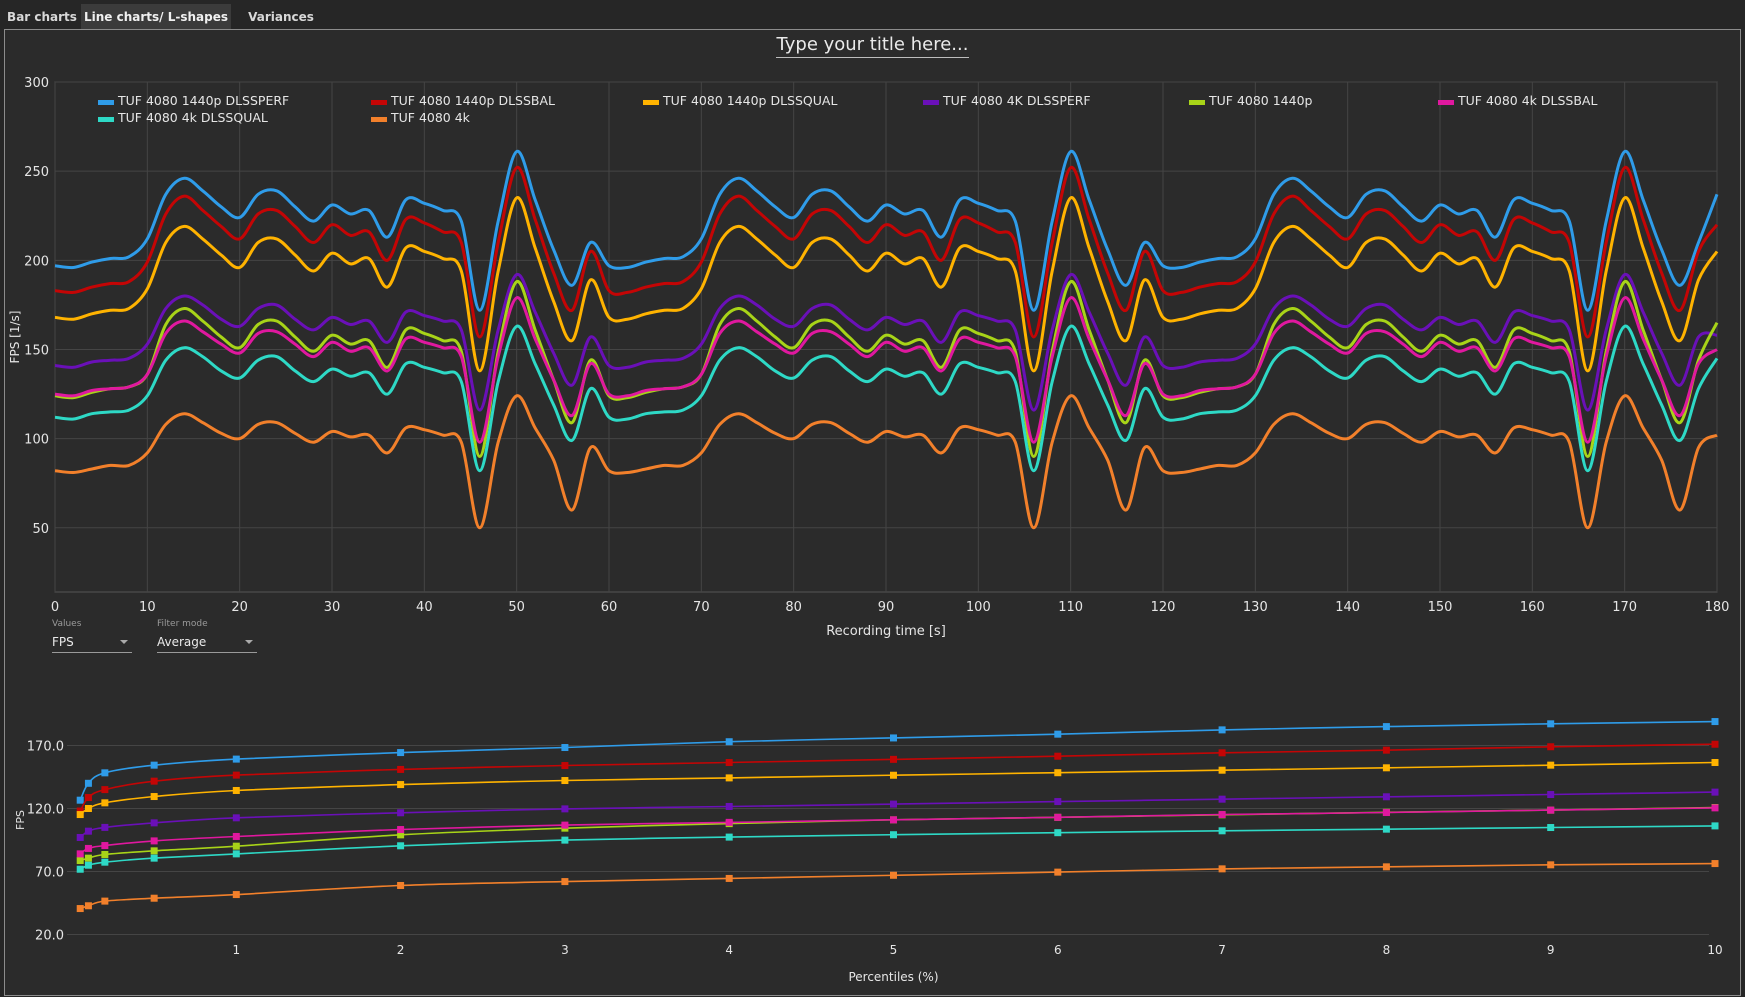 This screenshot has height=997, width=1745. I want to click on x-tick-label: 6, so click(1058, 950).